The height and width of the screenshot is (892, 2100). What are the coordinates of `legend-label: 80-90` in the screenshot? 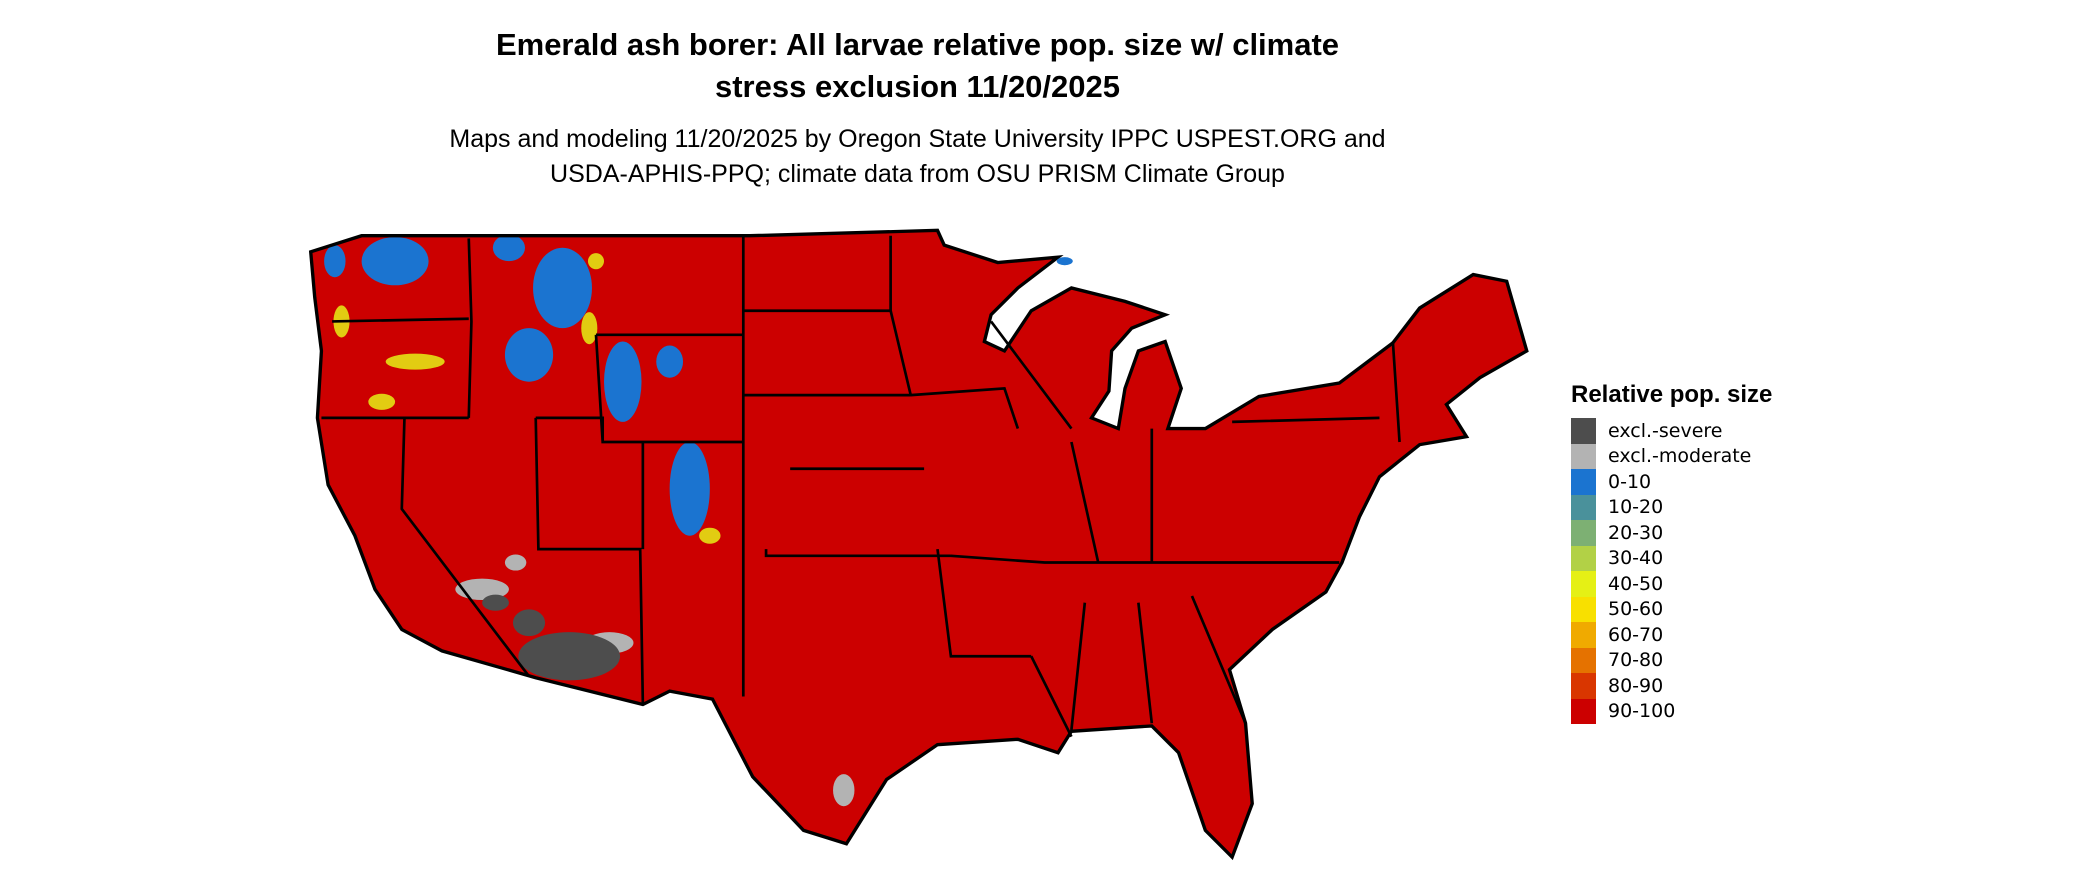 It's located at (1636, 685).